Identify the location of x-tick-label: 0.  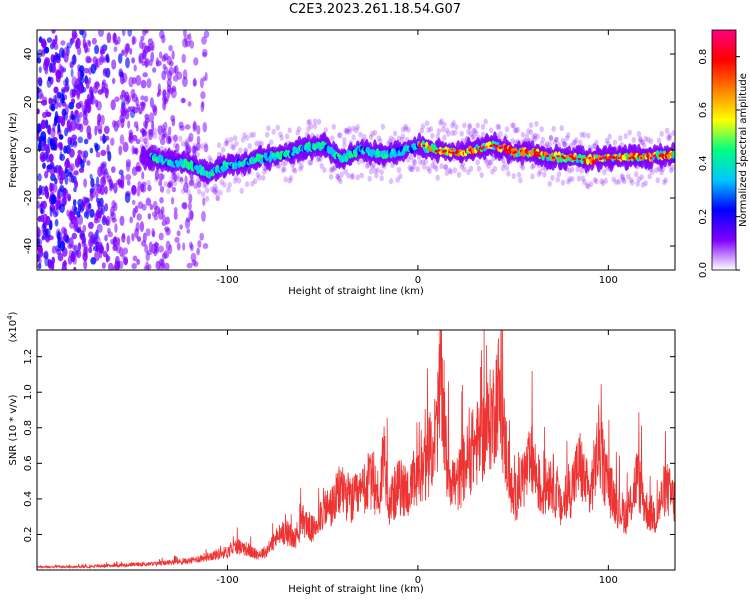
(418, 280).